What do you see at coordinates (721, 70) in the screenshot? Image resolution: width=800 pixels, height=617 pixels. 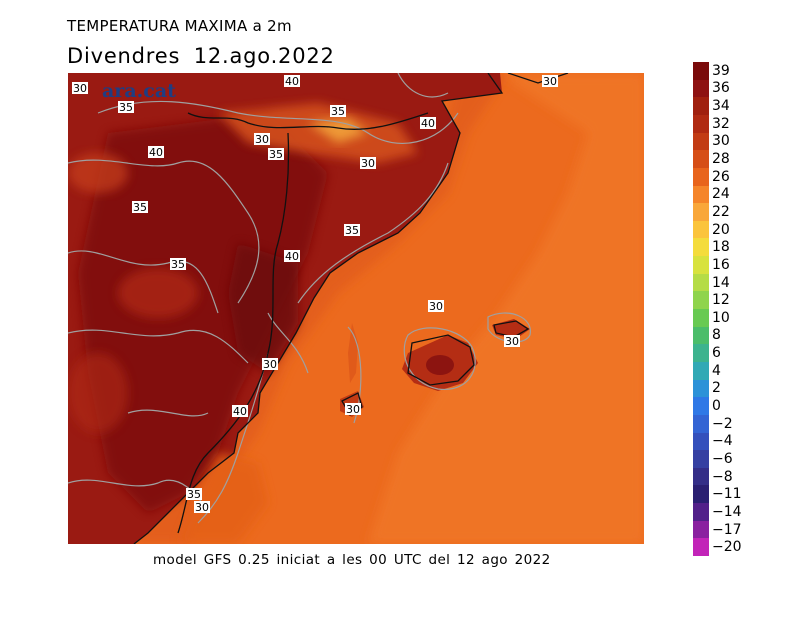 I see `colorbar-label: 39` at bounding box center [721, 70].